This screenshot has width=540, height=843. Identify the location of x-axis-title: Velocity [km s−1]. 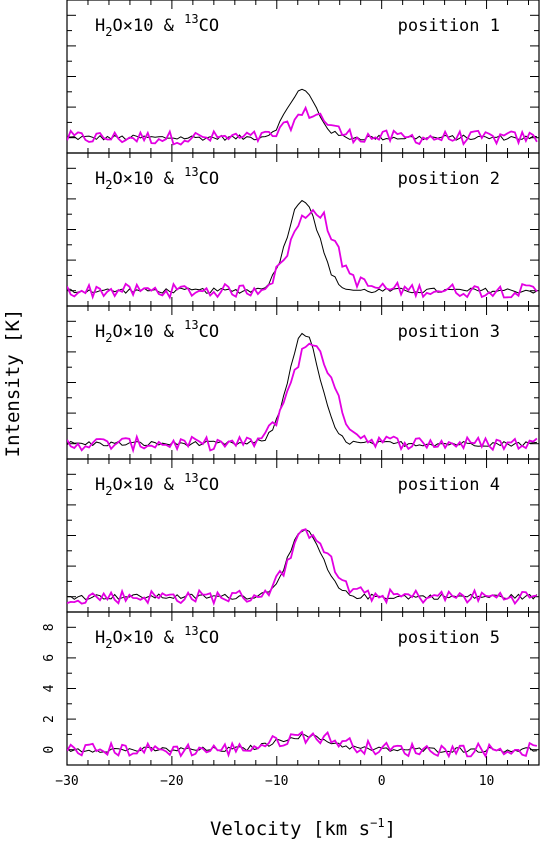
(303, 828).